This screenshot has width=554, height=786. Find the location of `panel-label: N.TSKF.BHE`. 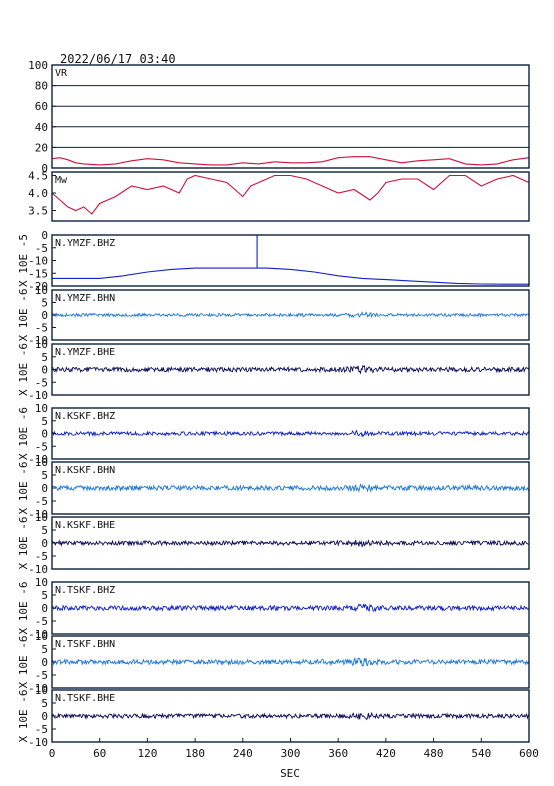

panel-label: N.TSKF.BHE is located at coordinates (85, 698).